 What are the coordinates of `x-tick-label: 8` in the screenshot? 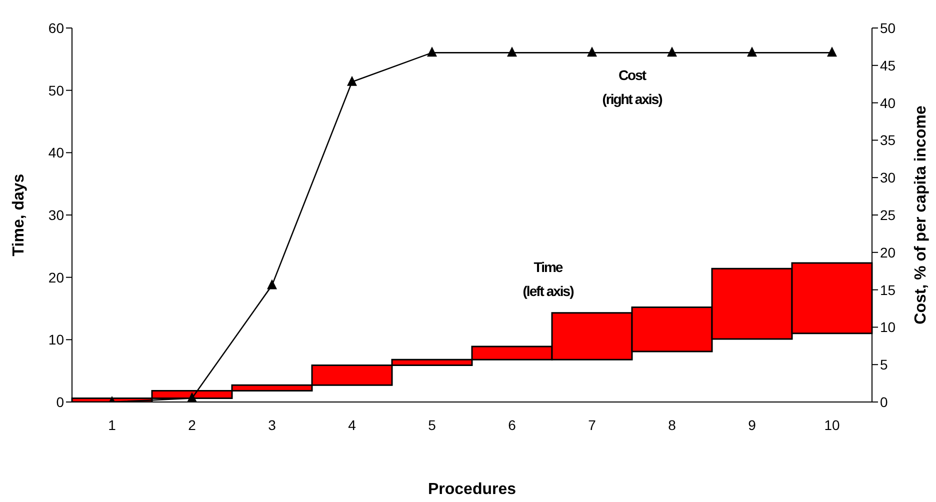 It's located at (672, 424).